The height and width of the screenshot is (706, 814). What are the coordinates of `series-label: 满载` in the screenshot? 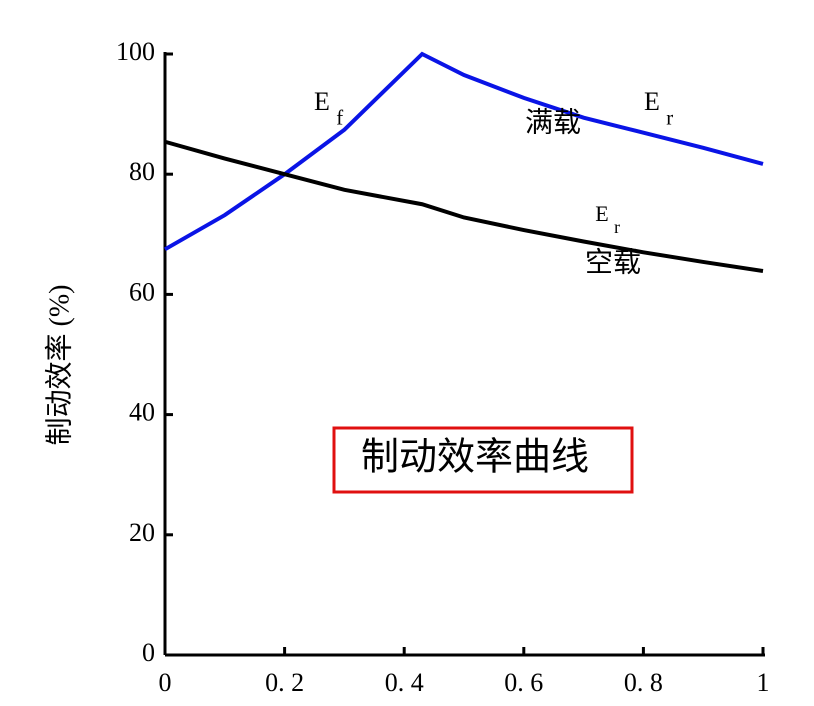 It's located at (553, 122).